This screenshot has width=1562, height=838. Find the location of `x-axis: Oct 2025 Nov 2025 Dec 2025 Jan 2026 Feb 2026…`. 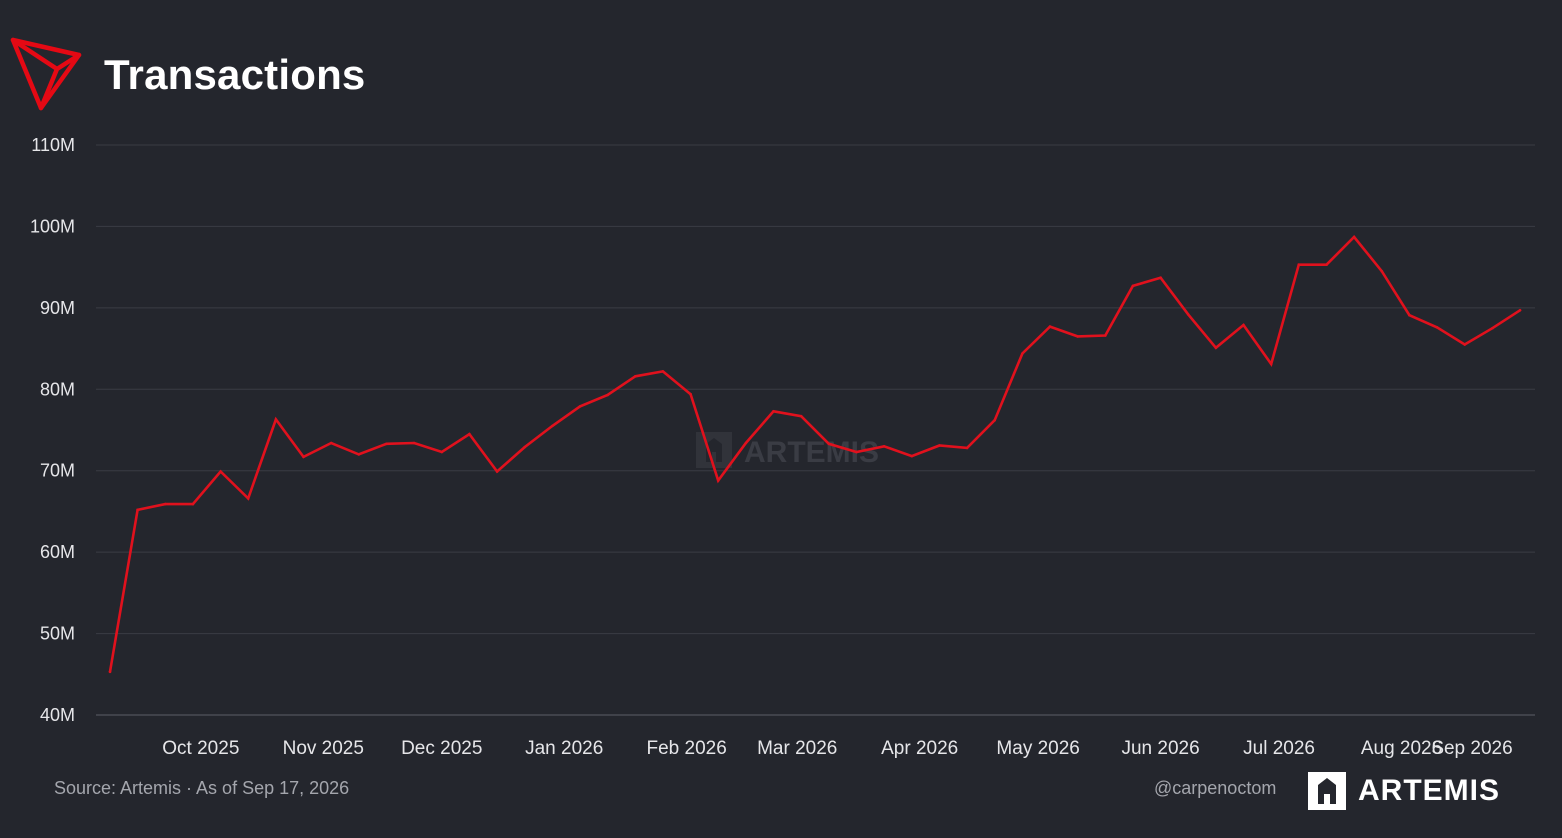

x-axis: Oct 2025 Nov 2025 Dec 2025 Jan 2026 Feb 2026… is located at coordinates (837, 748).